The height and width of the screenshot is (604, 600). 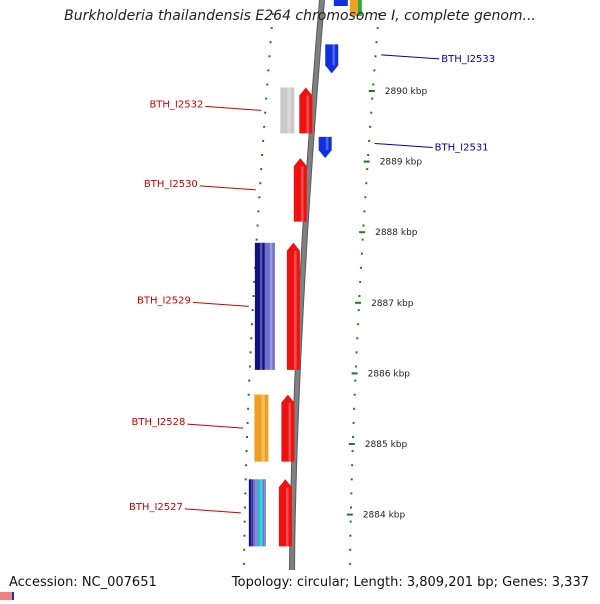 I want to click on kbp-label: 2886 kbp, so click(x=389, y=374).